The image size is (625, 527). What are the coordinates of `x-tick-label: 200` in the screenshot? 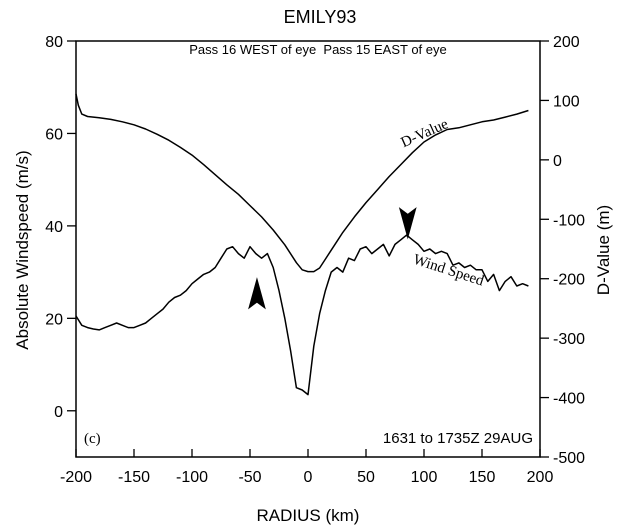 It's located at (540, 477).